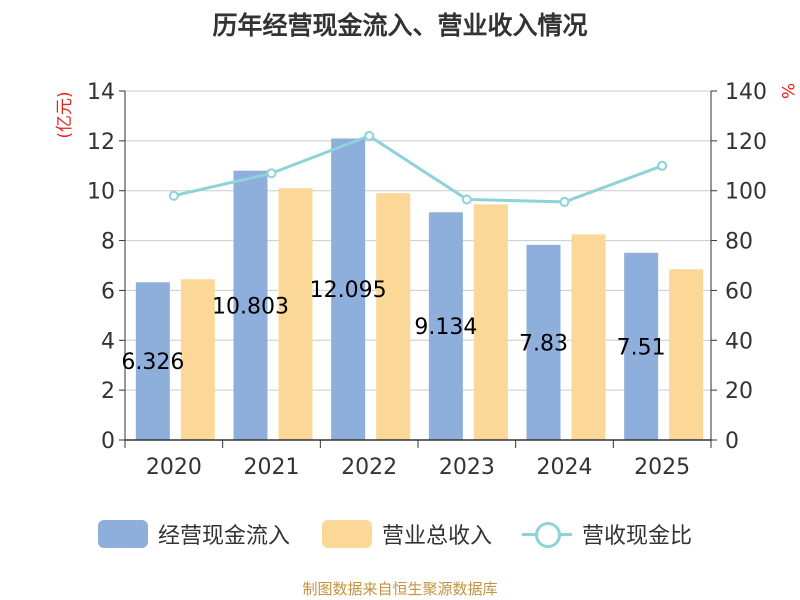 The image size is (800, 600). I want to click on y-left-tick-label: 2, so click(108, 391).